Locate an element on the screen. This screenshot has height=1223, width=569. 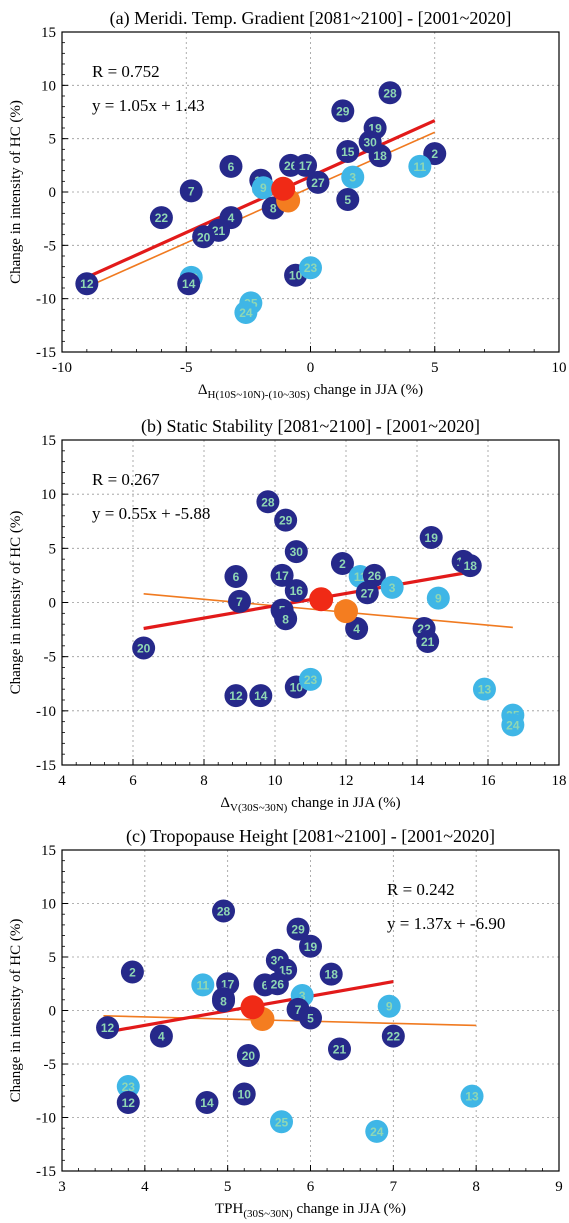
data-point-label: 14 is located at coordinates (189, 284).